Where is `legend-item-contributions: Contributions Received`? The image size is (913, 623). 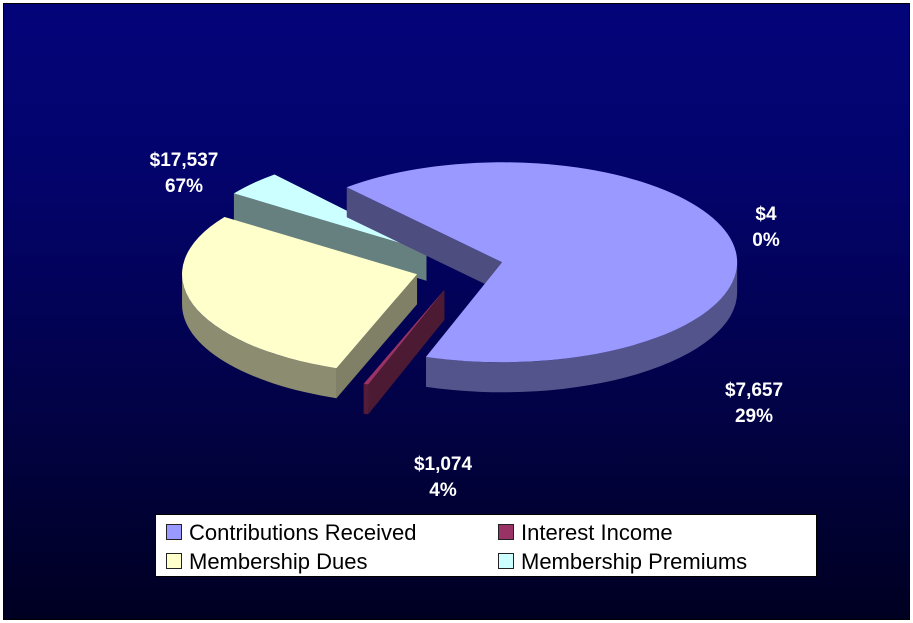 legend-item-contributions: Contributions Received is located at coordinates (291, 533).